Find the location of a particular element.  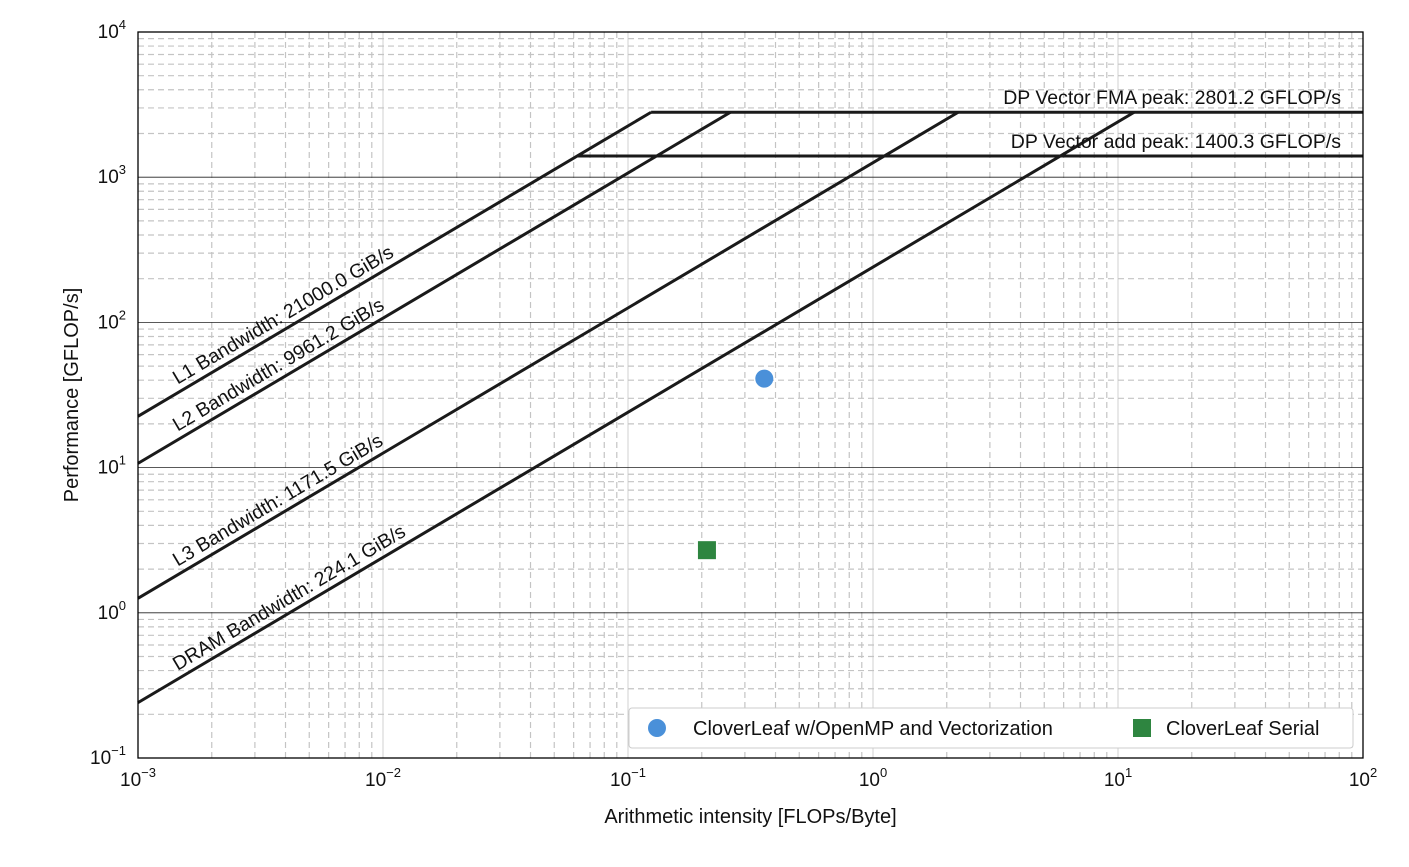

y-tick-label: 10⁻¹ is located at coordinates (108, 756).